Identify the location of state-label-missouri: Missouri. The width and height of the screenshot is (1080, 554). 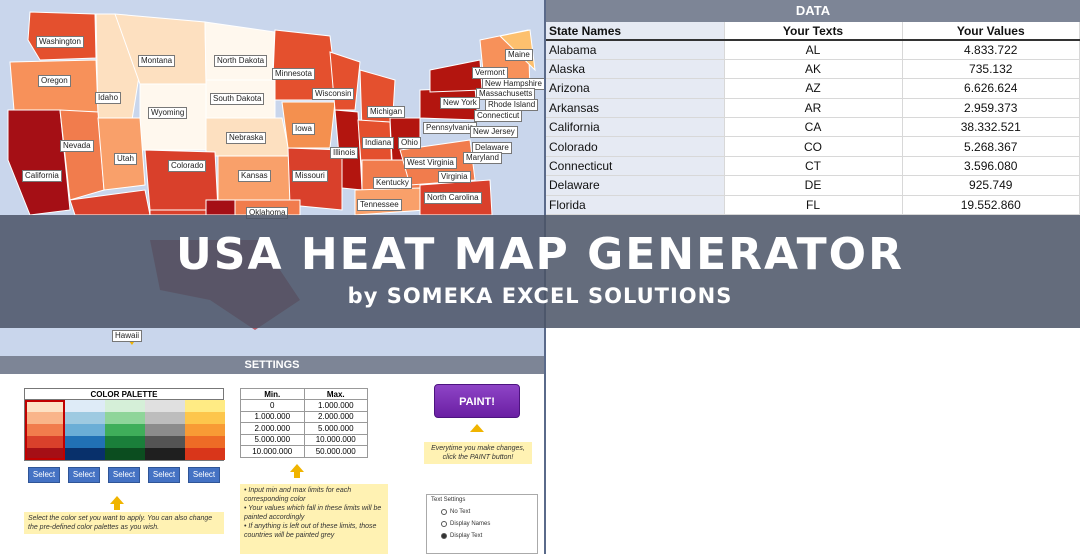
(310, 176).